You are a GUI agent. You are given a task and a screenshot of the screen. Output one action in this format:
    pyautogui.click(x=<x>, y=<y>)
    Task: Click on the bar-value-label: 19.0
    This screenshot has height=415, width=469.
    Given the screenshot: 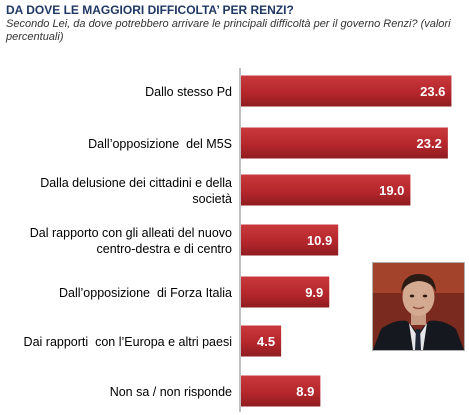 What is the action you would take?
    pyautogui.click(x=391, y=190)
    